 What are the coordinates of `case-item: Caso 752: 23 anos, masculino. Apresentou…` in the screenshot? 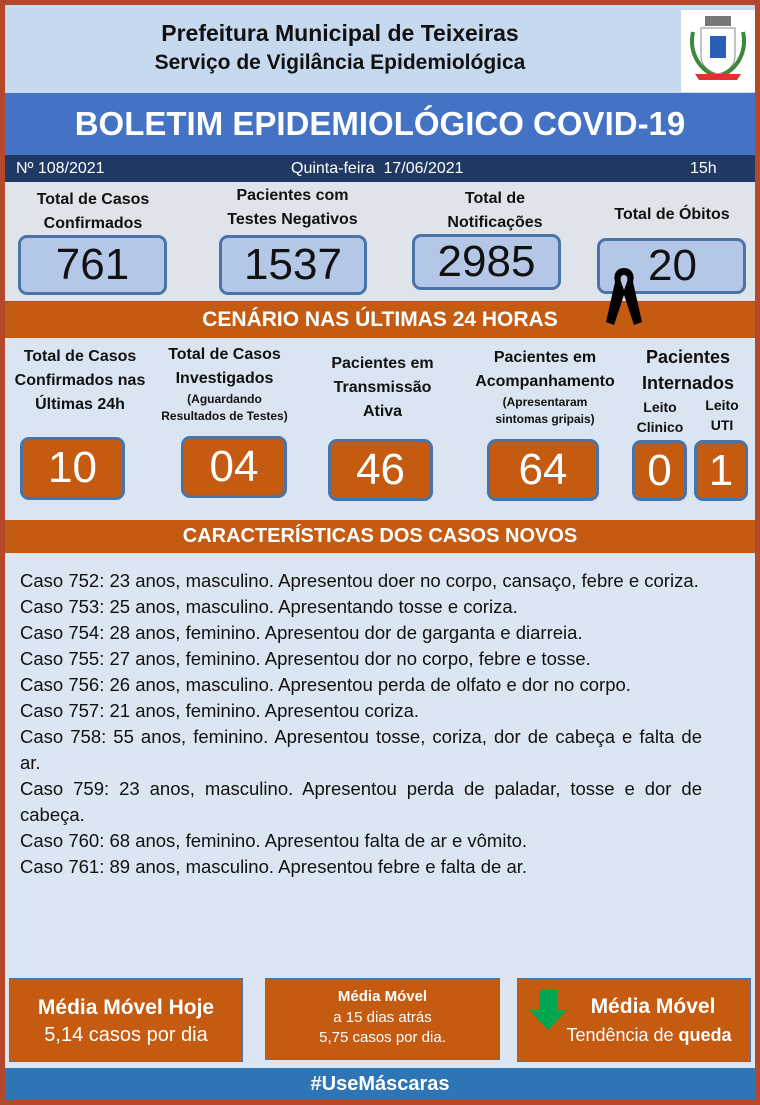 It's located at (359, 580).